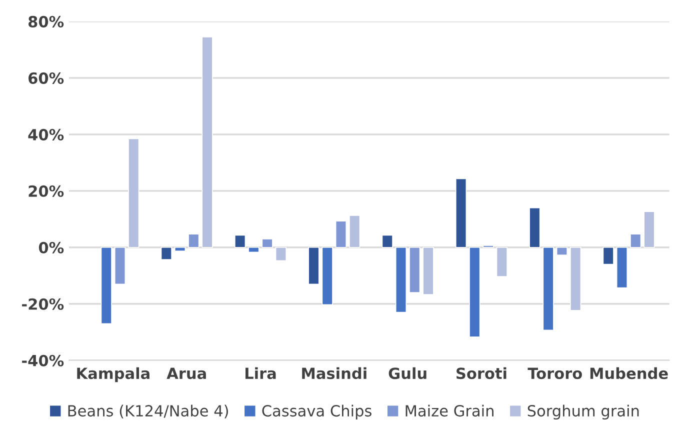 The width and height of the screenshot is (690, 429). Describe the element at coordinates (43, 304) in the screenshot. I see `y-tick-label: -20%` at that location.